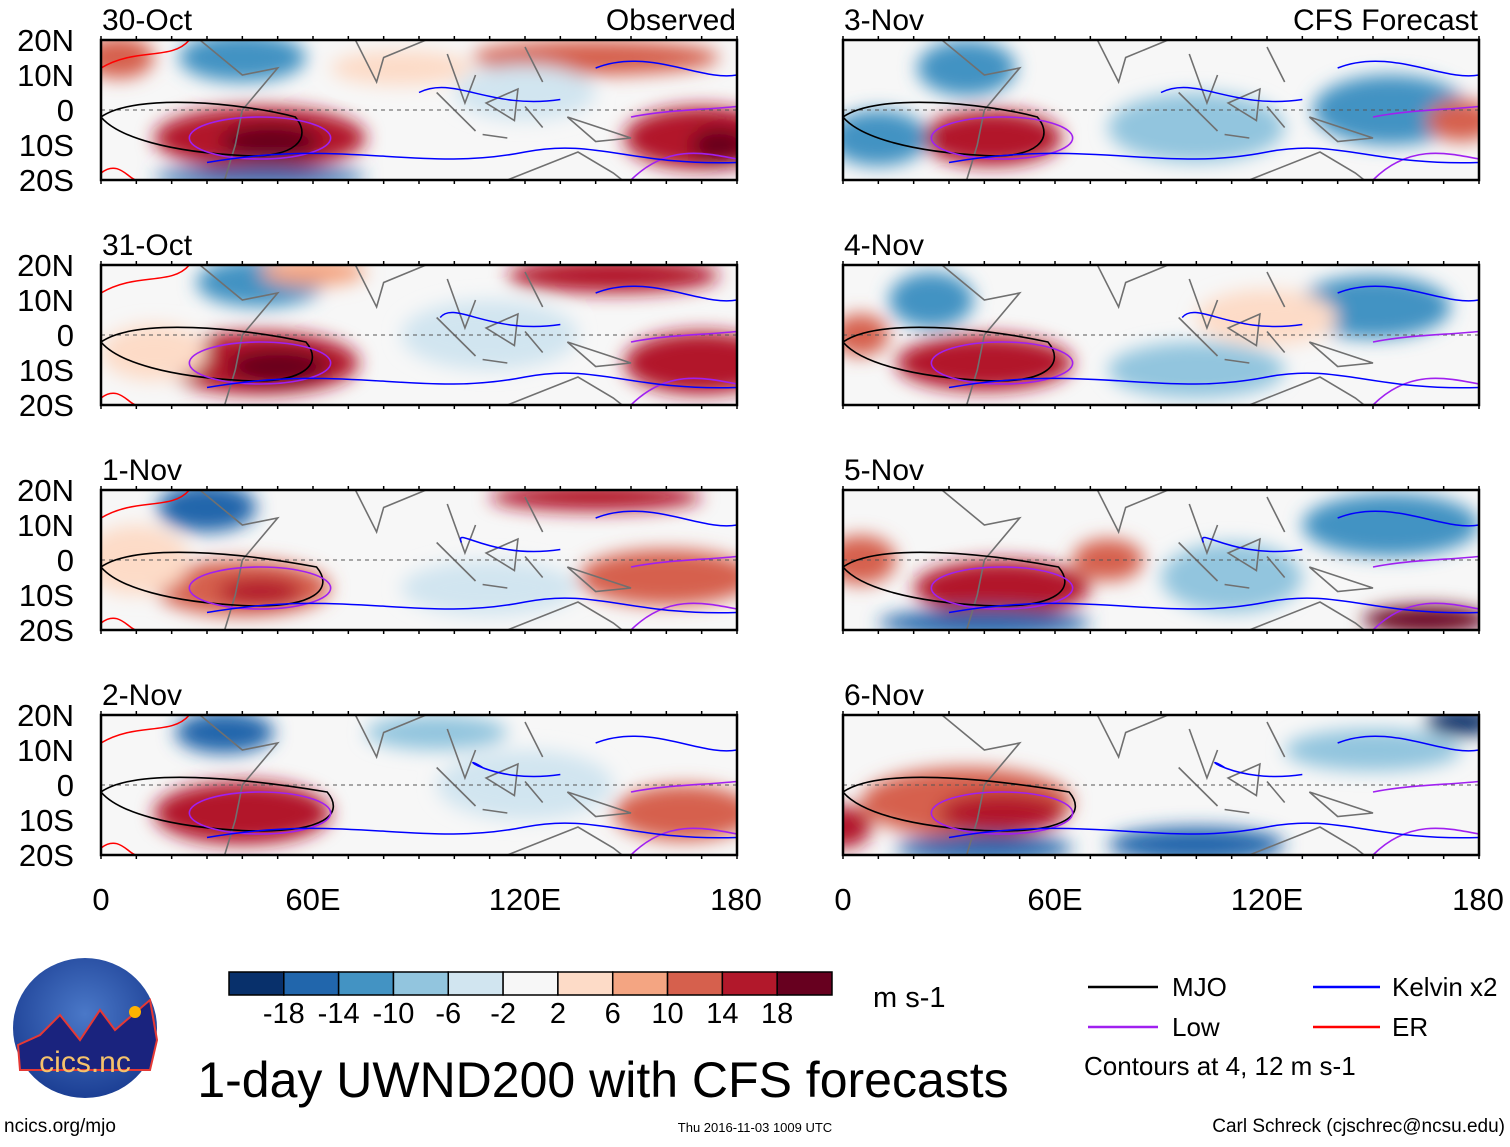 The width and height of the screenshot is (1510, 1147). What do you see at coordinates (1478, 899) in the screenshot?
I see `lon-tick: 180` at bounding box center [1478, 899].